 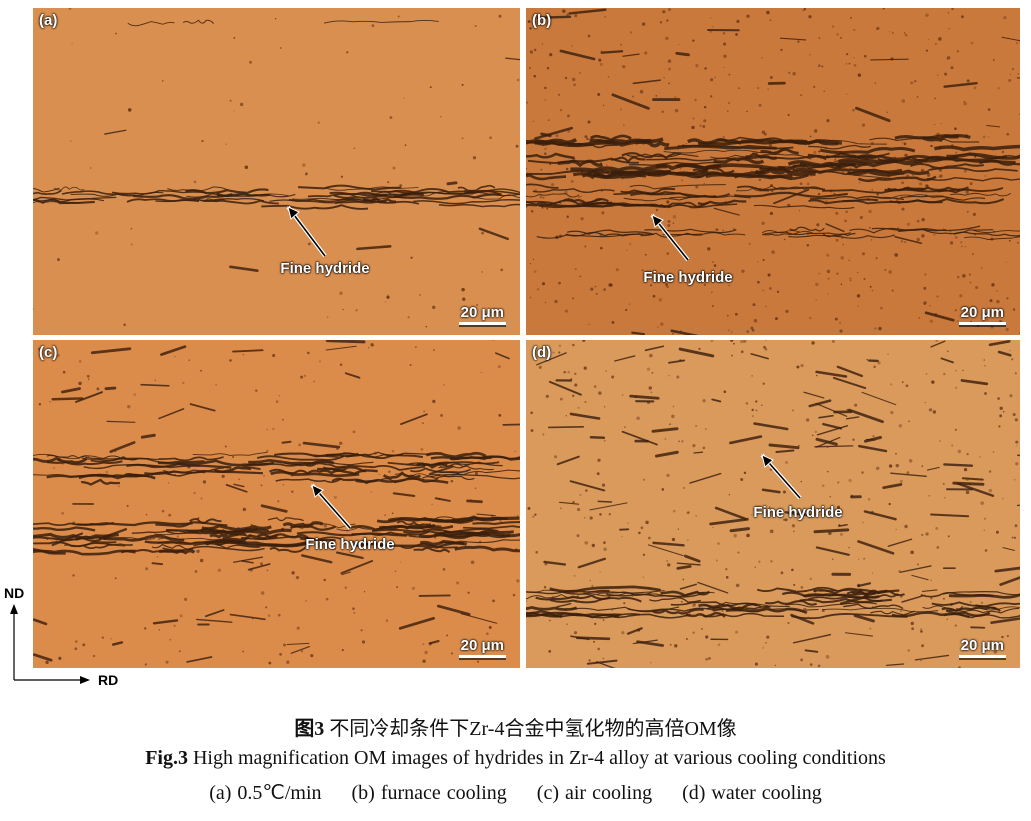 I want to click on axis-arrows-icon, so click(x=50, y=644).